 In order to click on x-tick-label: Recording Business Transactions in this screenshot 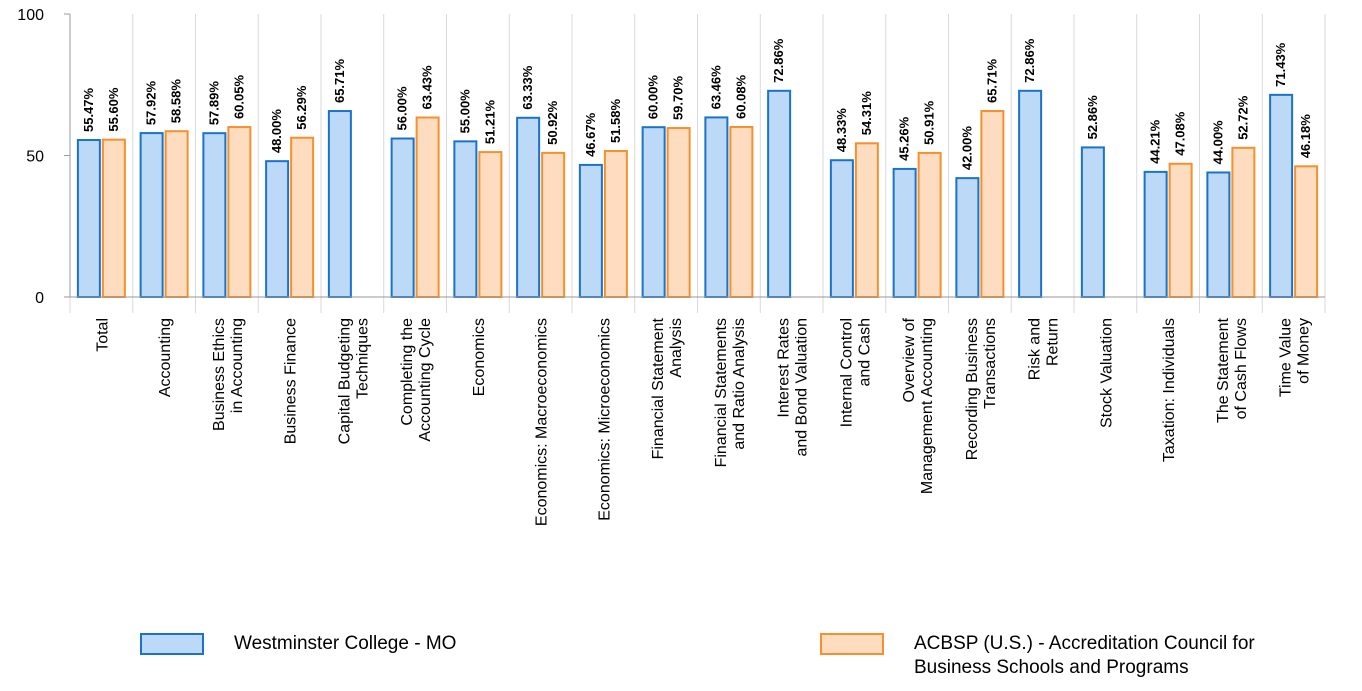, I will do `click(981, 389)`.